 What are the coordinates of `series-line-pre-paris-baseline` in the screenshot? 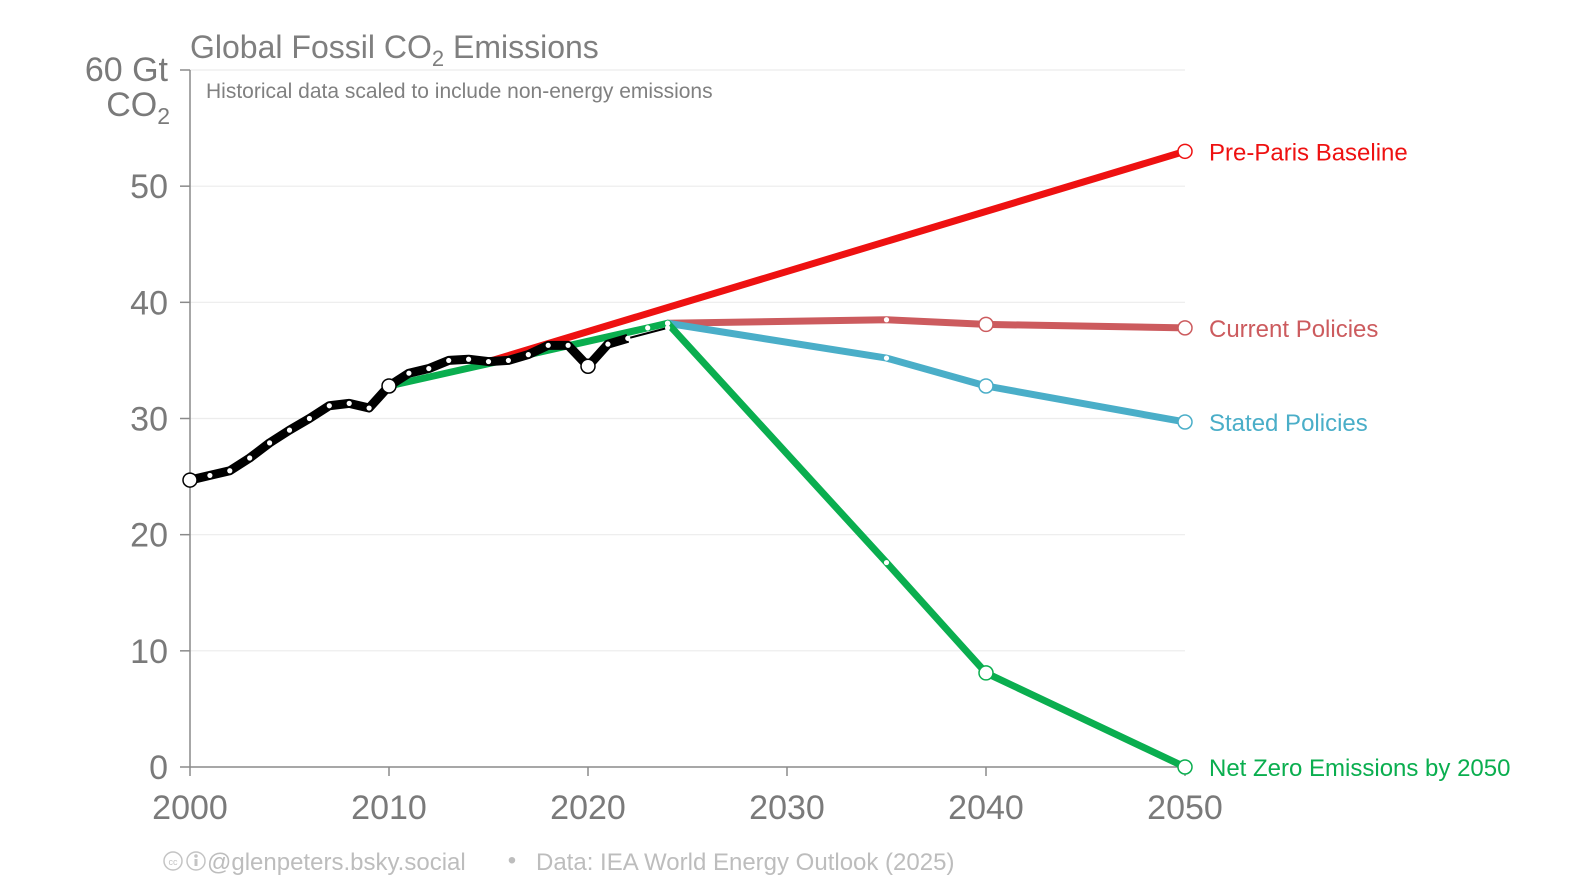 It's located at (837, 256).